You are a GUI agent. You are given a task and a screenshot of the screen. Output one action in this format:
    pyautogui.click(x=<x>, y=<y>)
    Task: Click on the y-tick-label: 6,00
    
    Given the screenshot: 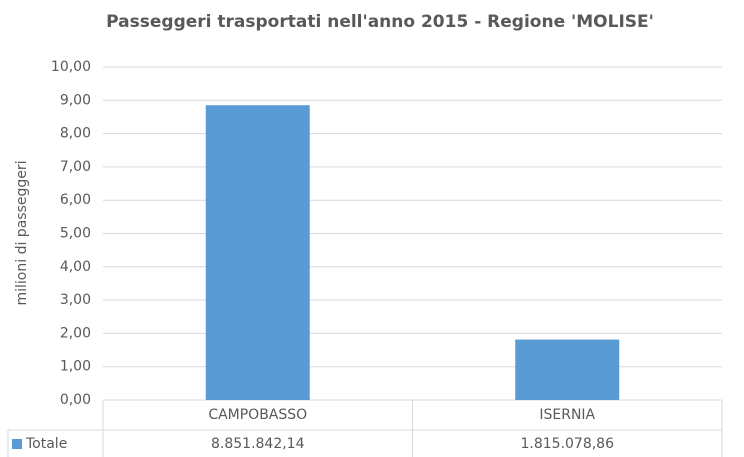 What is the action you would take?
    pyautogui.click(x=75, y=200)
    